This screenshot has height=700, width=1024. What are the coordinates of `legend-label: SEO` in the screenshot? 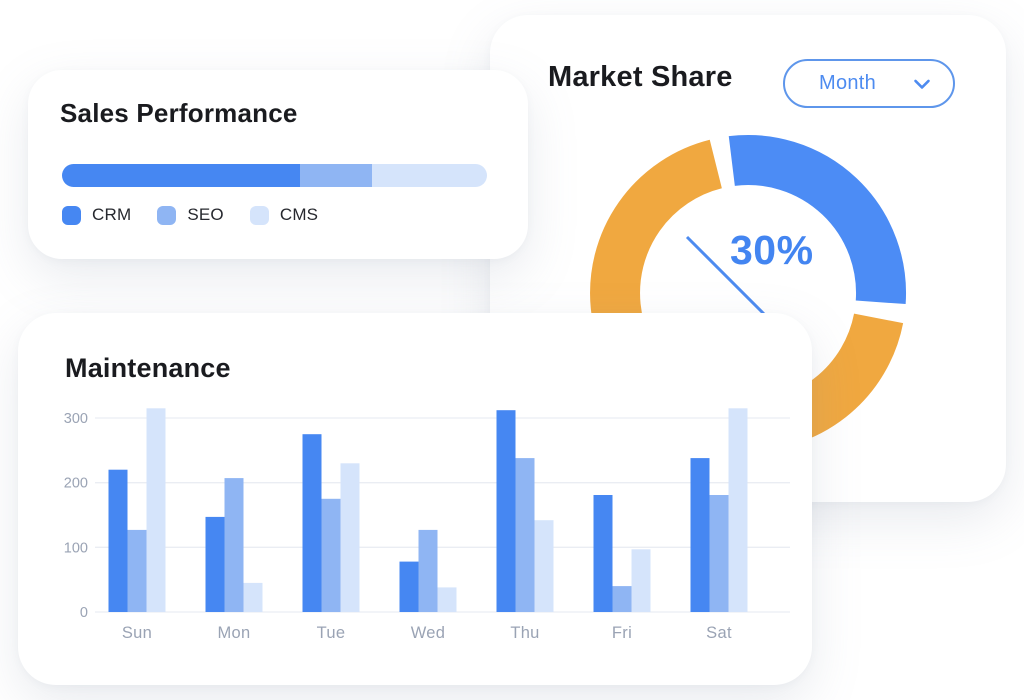 It's located at (205, 214).